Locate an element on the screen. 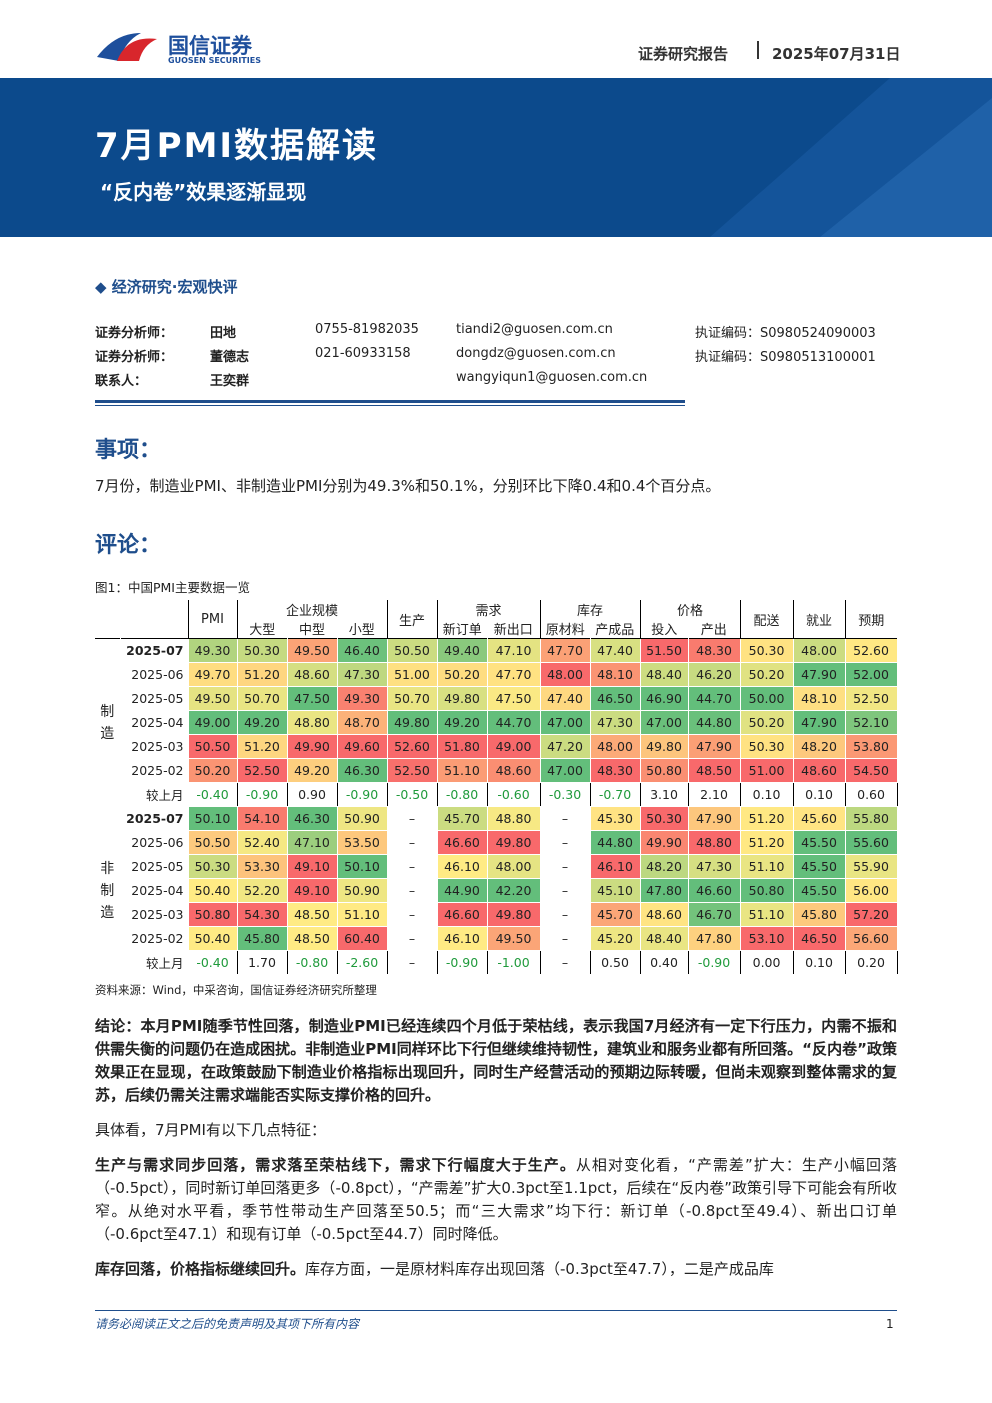 The image size is (992, 1403). table-cell: 60.40 is located at coordinates (362, 938).